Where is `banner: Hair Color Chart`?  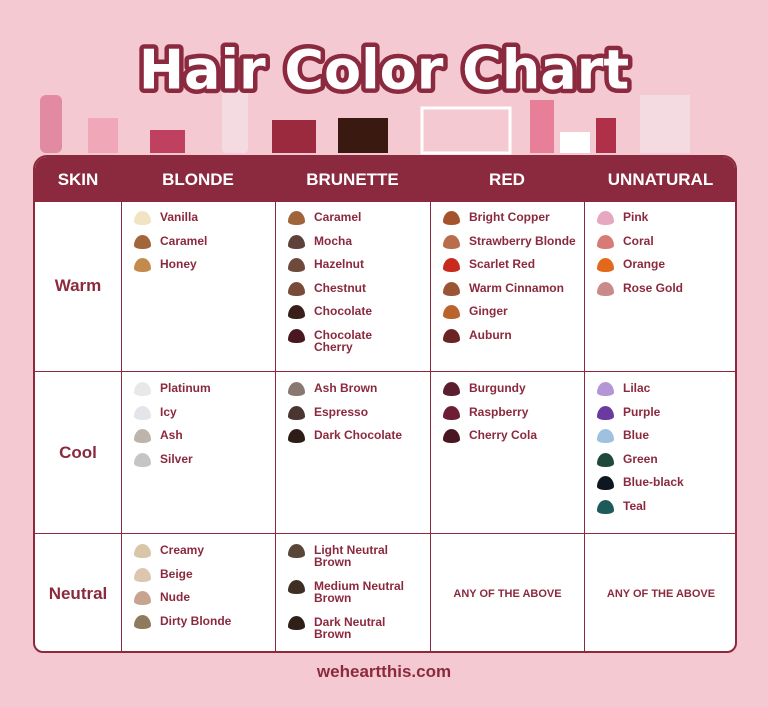 banner: Hair Color Chart is located at coordinates (365, 94).